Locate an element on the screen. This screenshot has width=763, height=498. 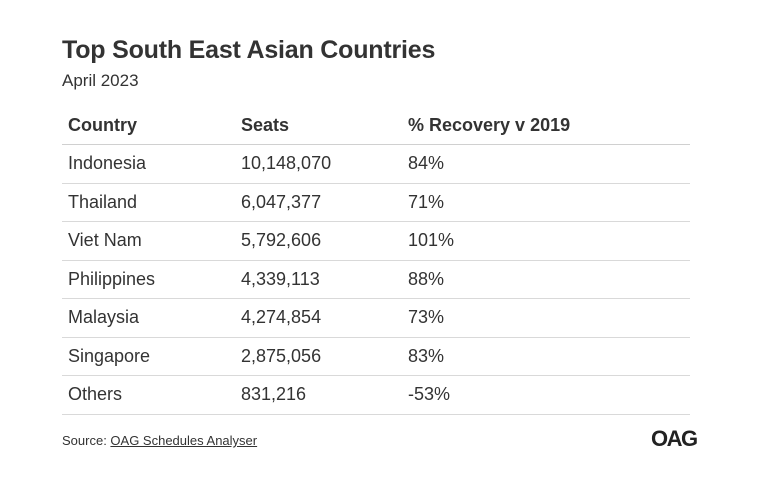
recovery-cell: 83% is located at coordinates (546, 356).